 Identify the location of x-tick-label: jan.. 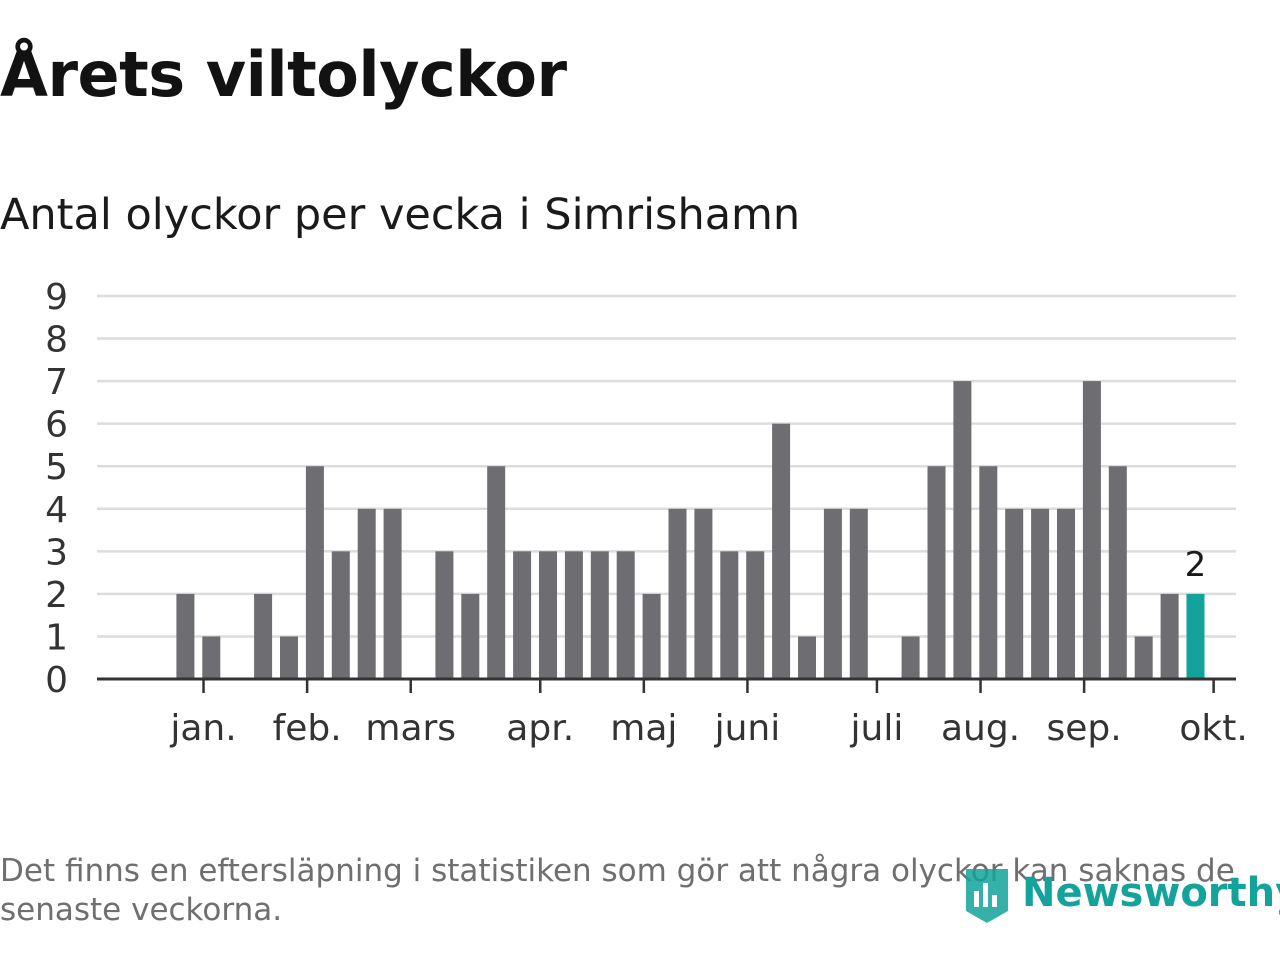
(202, 728).